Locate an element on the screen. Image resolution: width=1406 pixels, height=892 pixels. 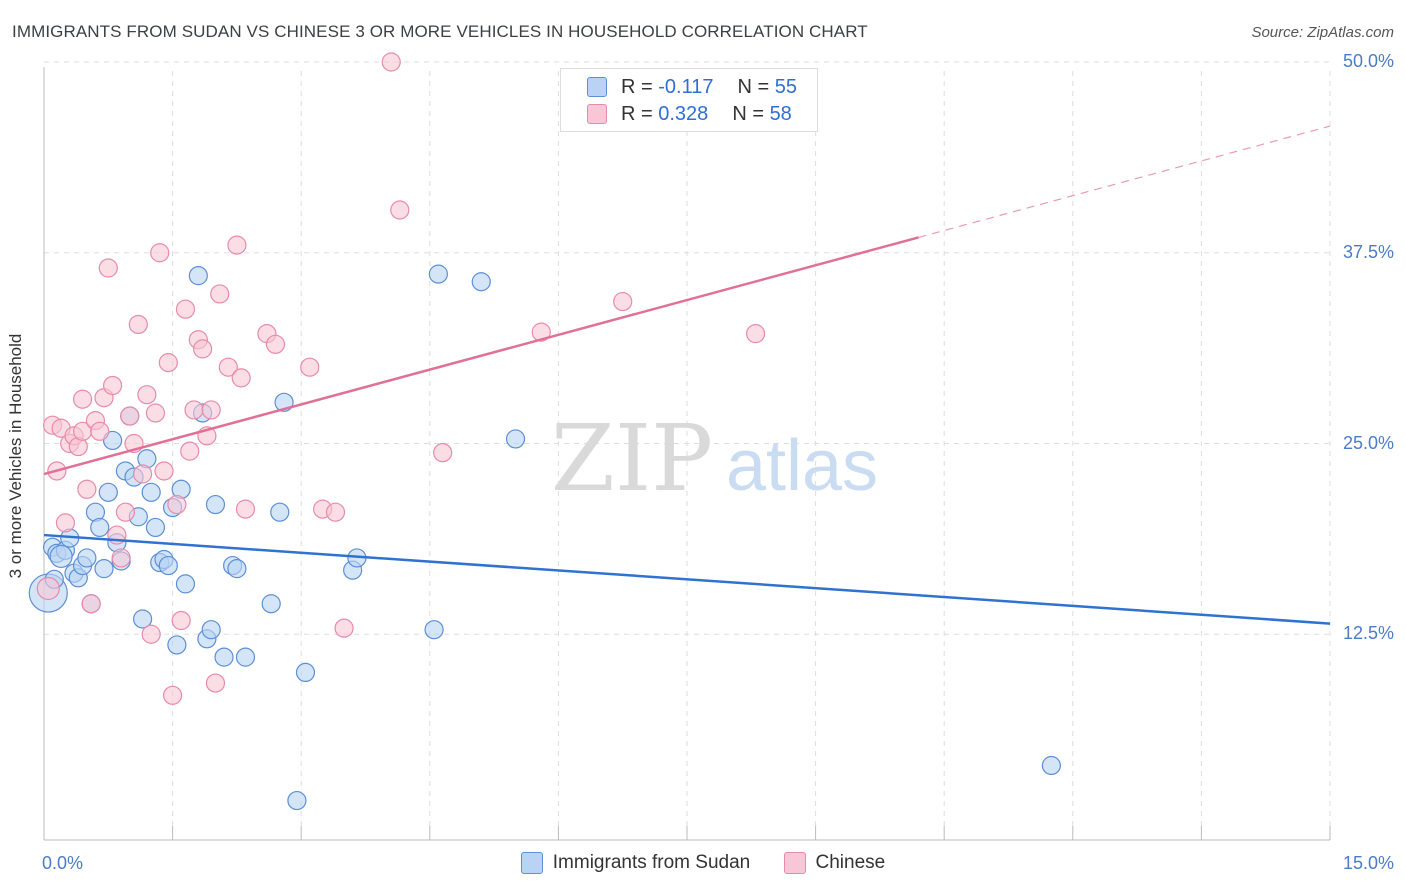
y-tick-label: 25.0% is located at coordinates (1368, 442).